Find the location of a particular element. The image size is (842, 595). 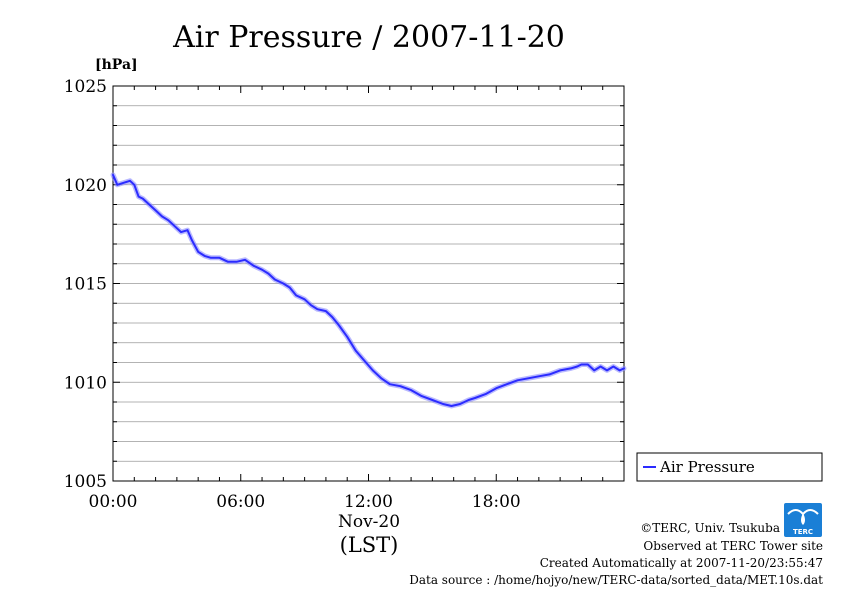

legend-label: Air Pressure is located at coordinates (707, 467).